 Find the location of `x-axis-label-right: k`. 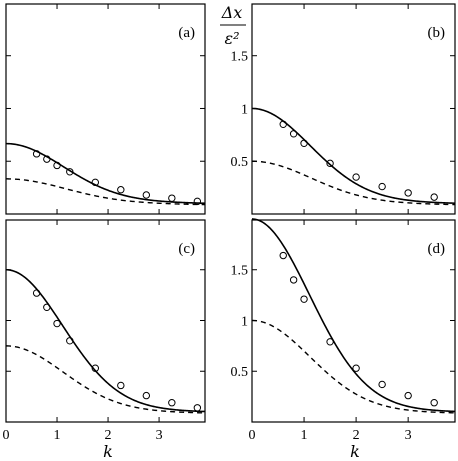

x-axis-label-right: k is located at coordinates (355, 451).